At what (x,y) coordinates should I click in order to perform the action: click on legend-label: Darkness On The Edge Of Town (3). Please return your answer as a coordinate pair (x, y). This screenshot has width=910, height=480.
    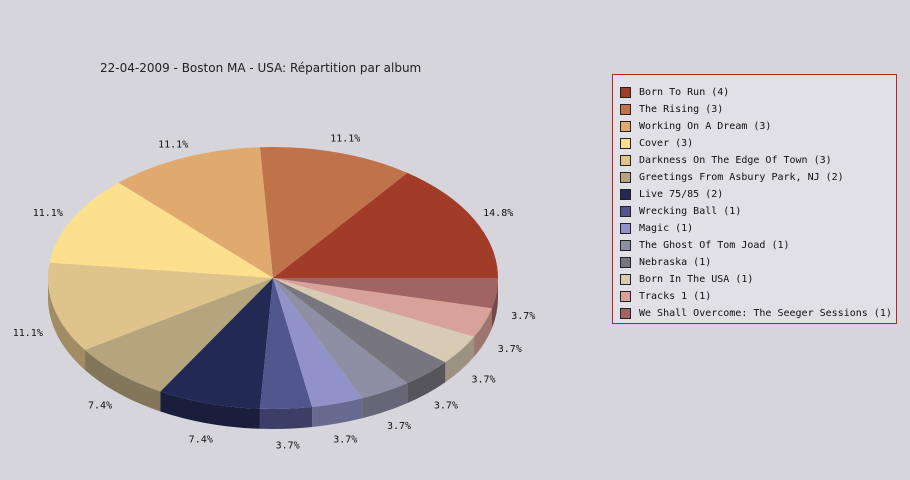
    Looking at the image, I should click on (735, 160).